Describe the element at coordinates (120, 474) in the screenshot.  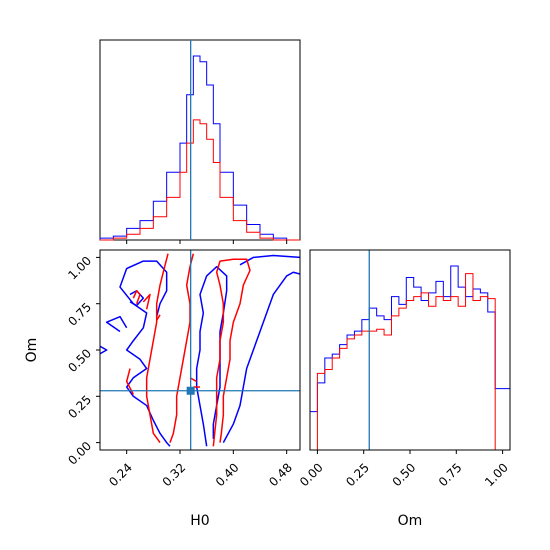
I see `xtick-label-h0-0: 0.24` at that location.